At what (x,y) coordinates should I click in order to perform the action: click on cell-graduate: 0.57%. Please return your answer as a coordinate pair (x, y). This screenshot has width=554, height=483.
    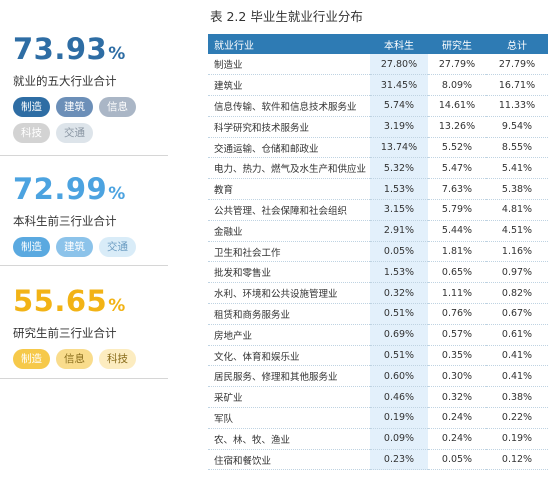
    Looking at the image, I should click on (457, 335).